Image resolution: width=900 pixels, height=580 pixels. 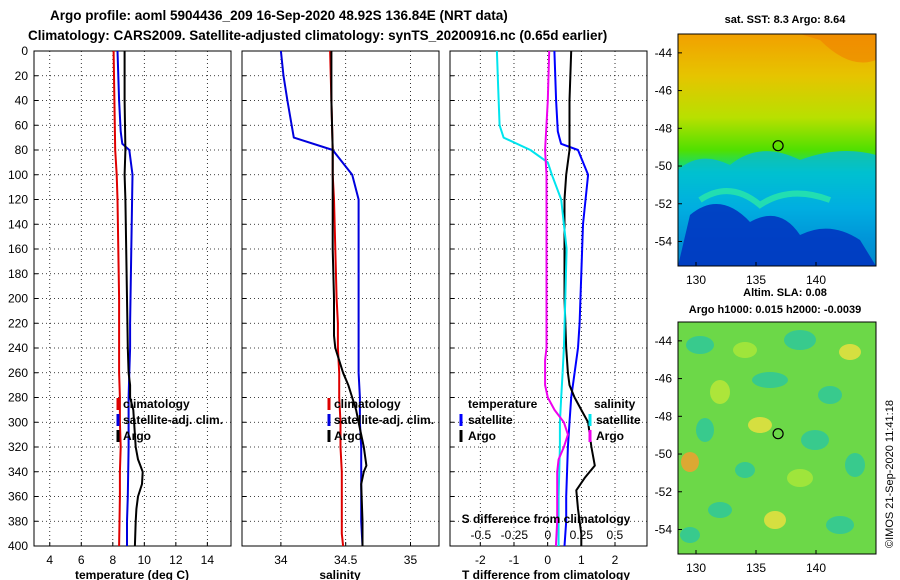 I want to click on depth-tick-label: 80, so click(x=22, y=150).